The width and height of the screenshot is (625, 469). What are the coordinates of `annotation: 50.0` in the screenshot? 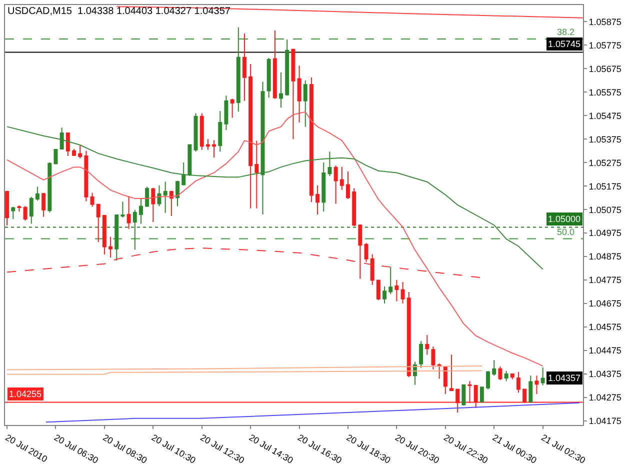 It's located at (566, 232).